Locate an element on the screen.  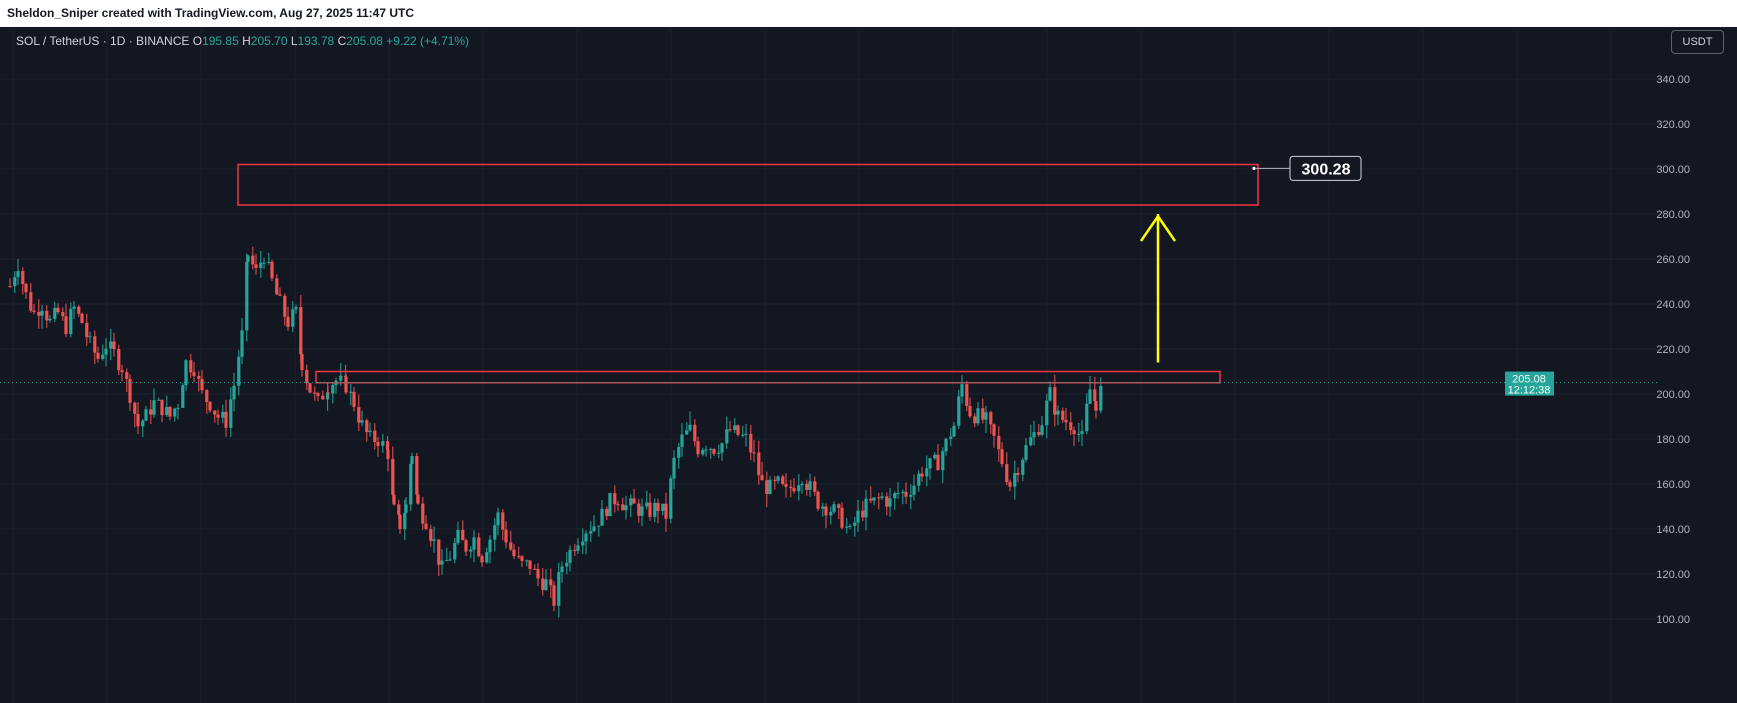
y-tick-label: 280.00 is located at coordinates (1673, 215).